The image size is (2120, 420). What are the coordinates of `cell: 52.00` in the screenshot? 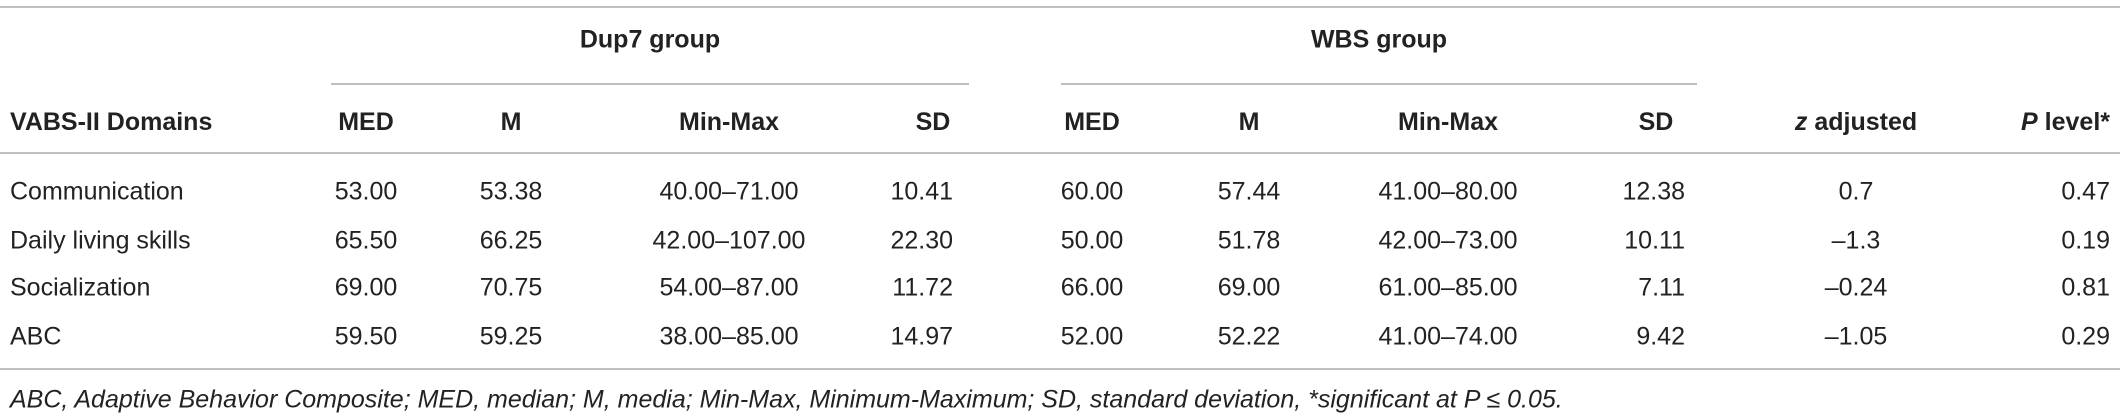 It's located at (1092, 337).